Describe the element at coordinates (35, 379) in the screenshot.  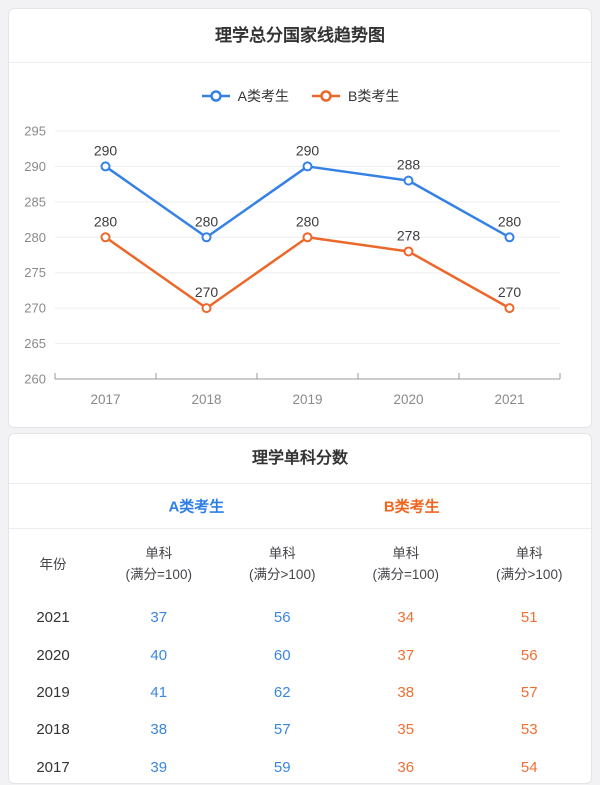
I see `svg-text: 260` at that location.